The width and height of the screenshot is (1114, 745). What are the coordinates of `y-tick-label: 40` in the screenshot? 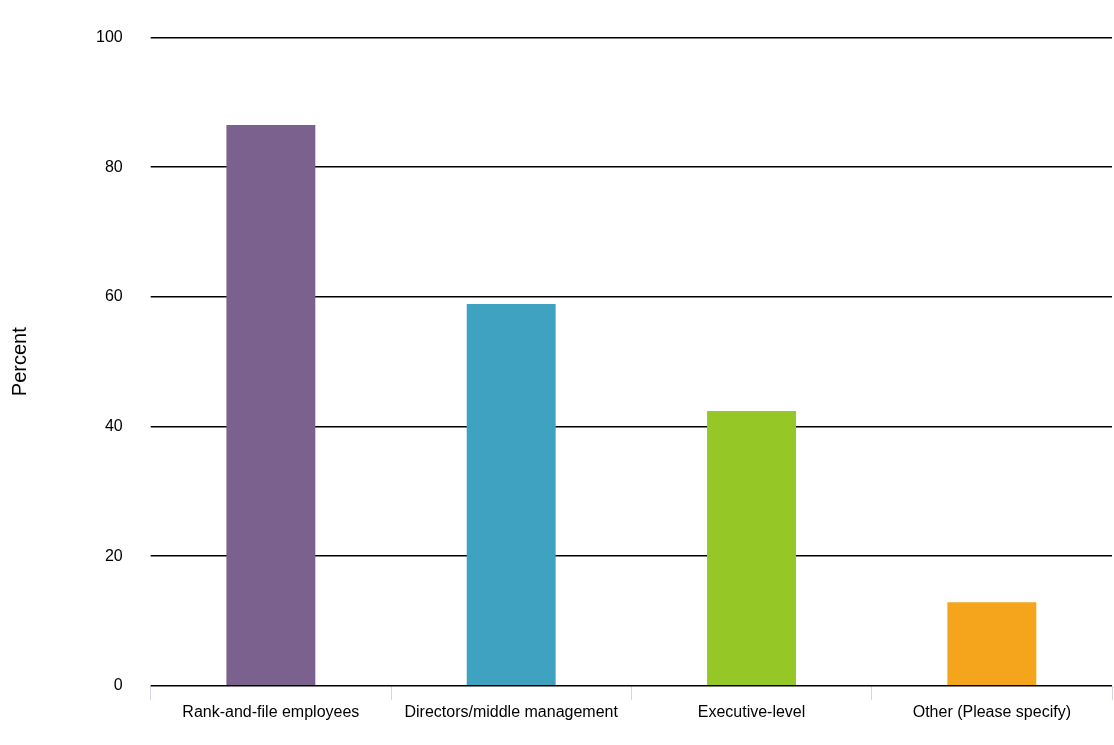 It's located at (113, 425).